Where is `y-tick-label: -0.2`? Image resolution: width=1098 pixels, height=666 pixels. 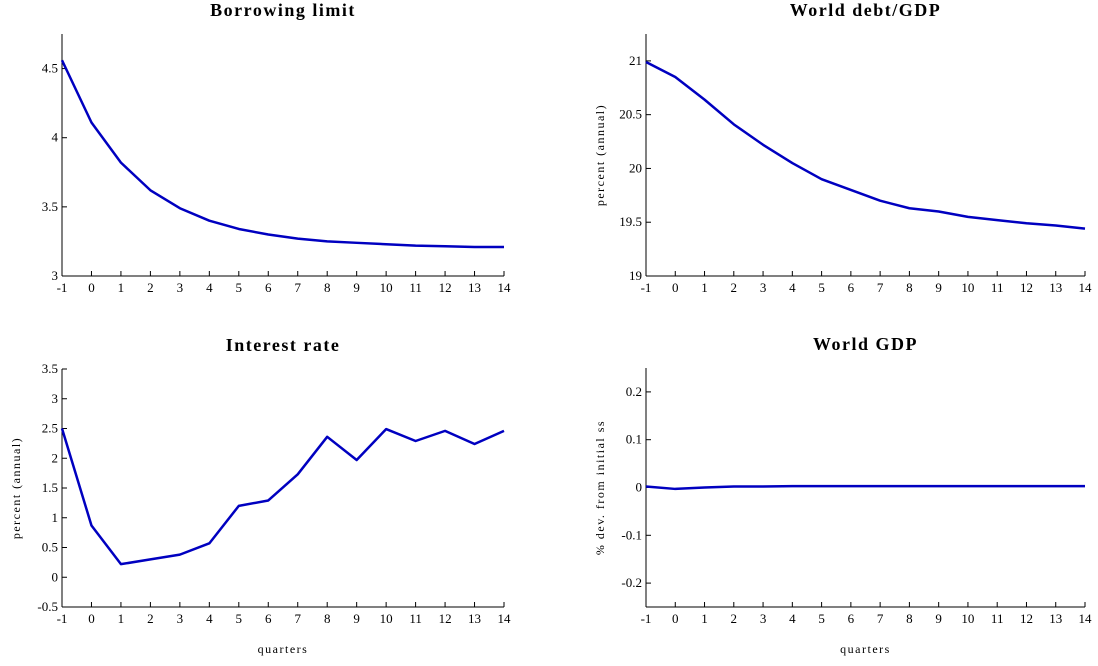 y-tick-label: -0.2 is located at coordinates (631, 582).